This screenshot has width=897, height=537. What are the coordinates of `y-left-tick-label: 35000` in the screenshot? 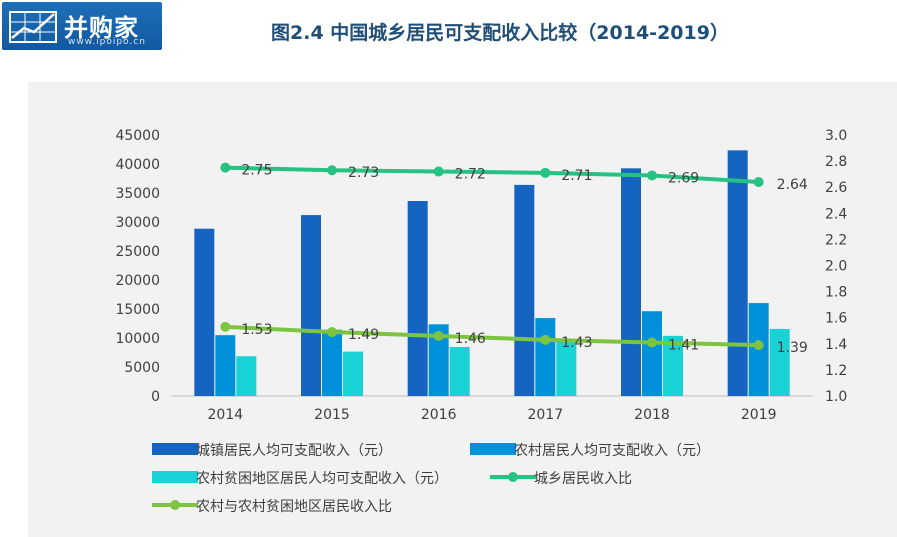 It's located at (137, 194).